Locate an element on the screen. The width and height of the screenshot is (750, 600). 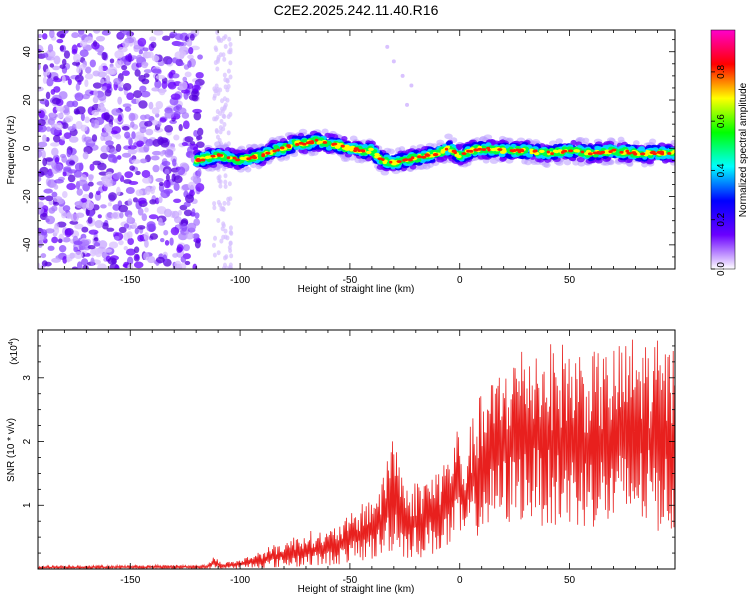
colorbar-tick-label: 0.6 is located at coordinates (721, 121).